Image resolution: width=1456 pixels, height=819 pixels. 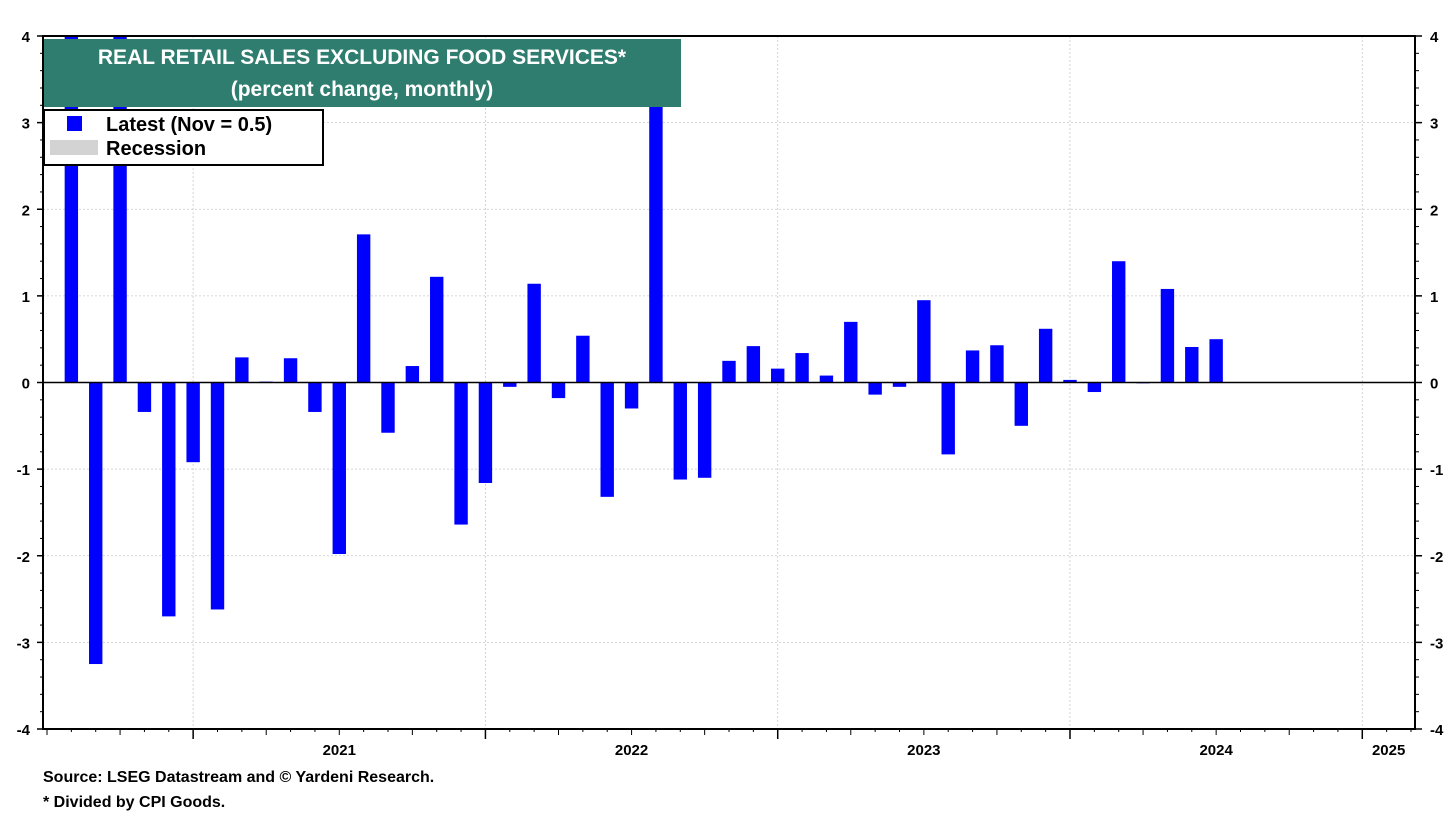 What do you see at coordinates (729, 744) in the screenshot?
I see `x-axis: 2021 2022 2023 2024 2025` at bounding box center [729, 744].